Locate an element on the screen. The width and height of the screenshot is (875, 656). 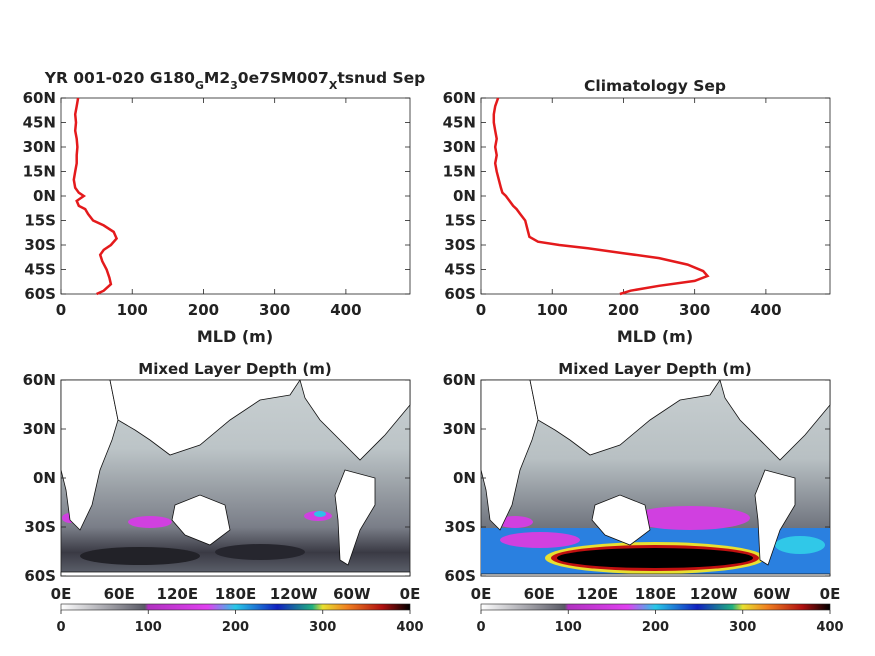
x-tick-labels: 0E 60E 120E 180E 120W 60W 0E is located at coordinates (656, 594).